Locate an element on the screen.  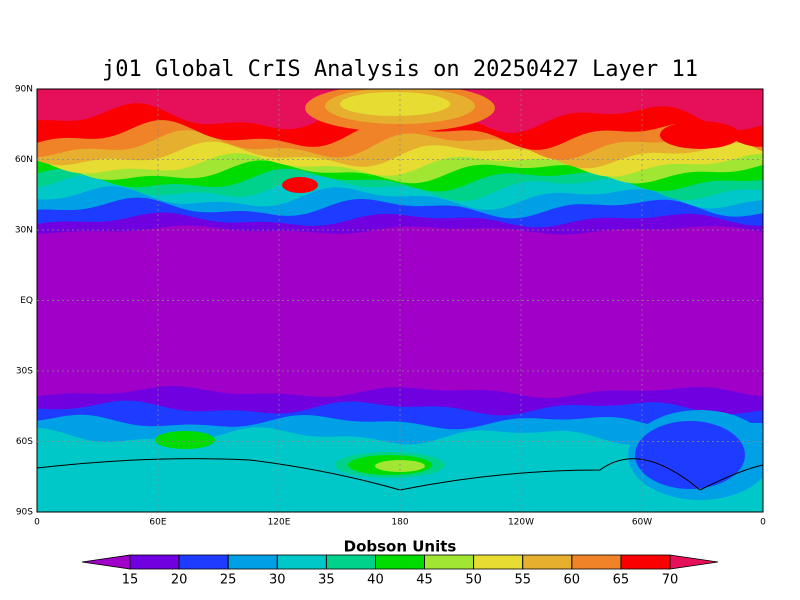
lat-label: 90N is located at coordinates (24, 90).